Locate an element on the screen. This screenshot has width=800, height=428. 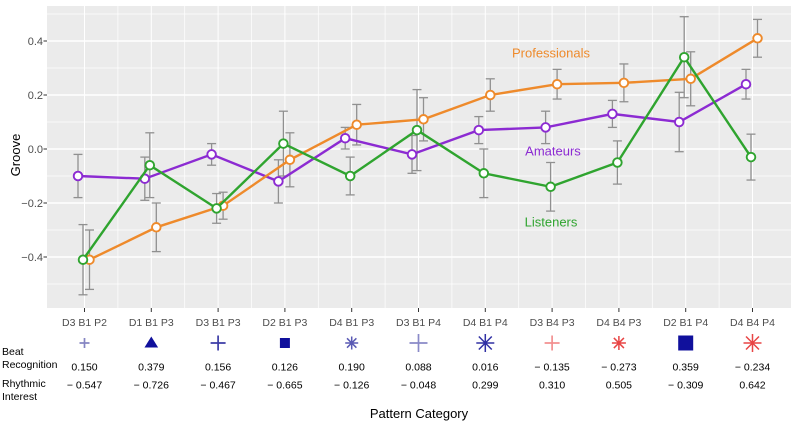
x-tick-label: D3 B1 P4 is located at coordinates (418, 323).